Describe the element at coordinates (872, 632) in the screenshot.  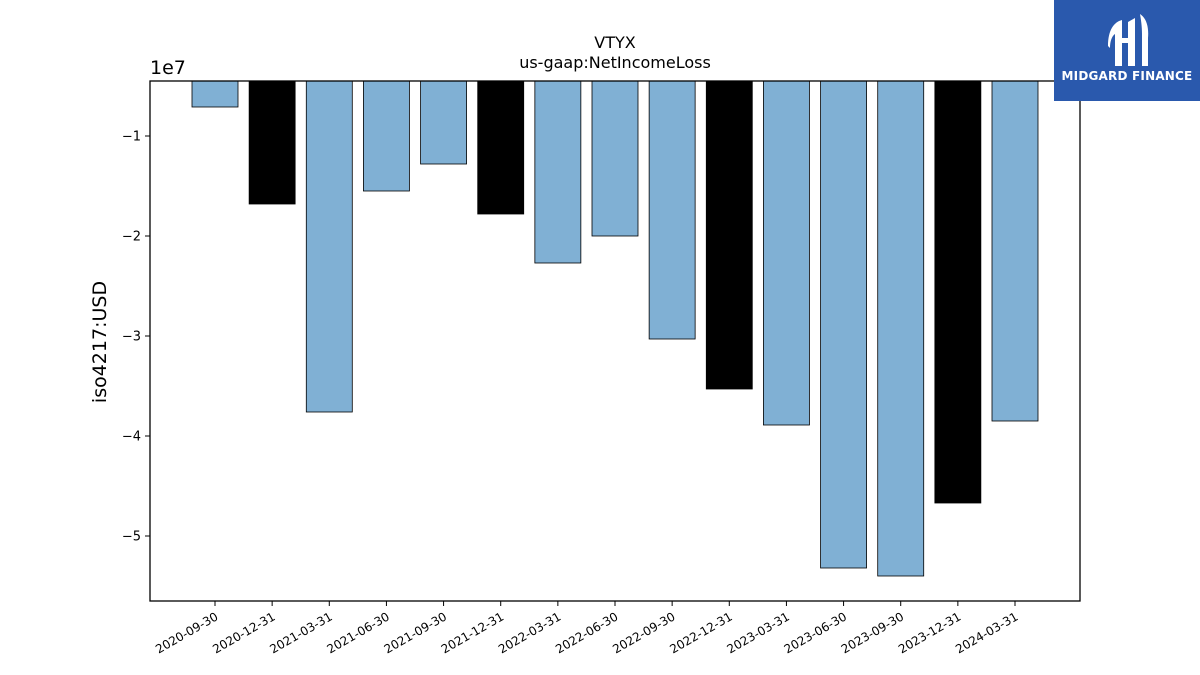
I see `x-tick-label: 2023-09-30` at that location.